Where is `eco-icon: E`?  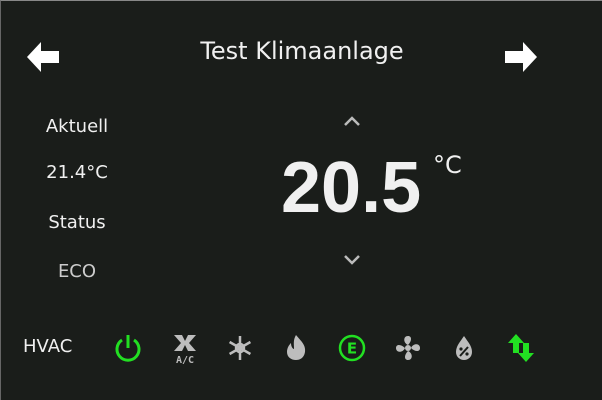 eco-icon: E is located at coordinates (352, 348).